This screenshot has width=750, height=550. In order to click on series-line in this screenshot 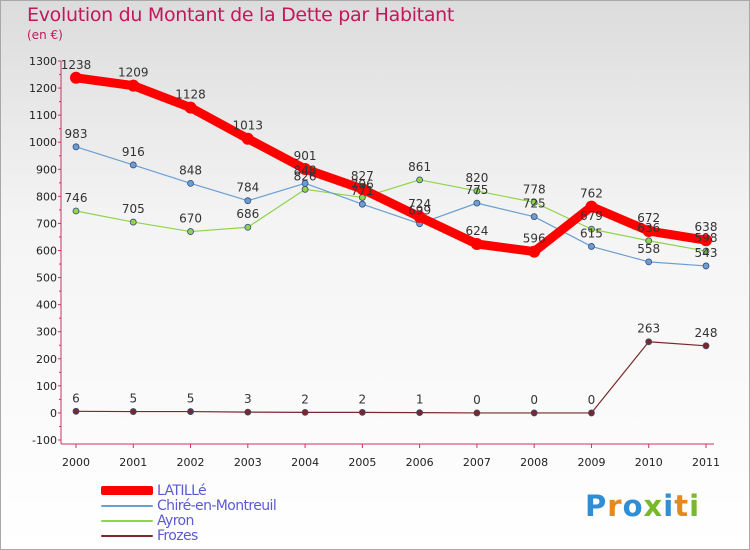, I will do `click(391, 377)`.